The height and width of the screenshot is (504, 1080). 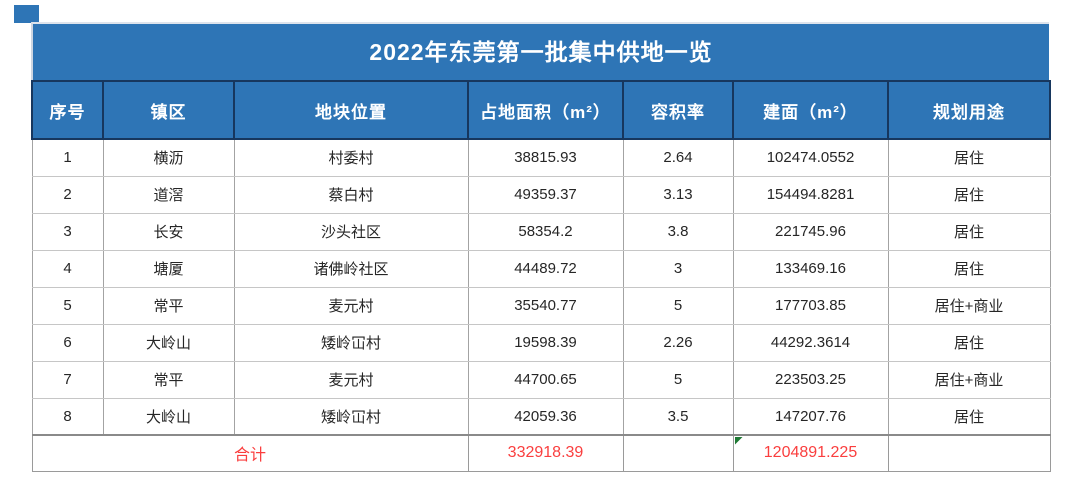 I want to click on total-row: 合计 332918.39 1204891.225, so click(x=541, y=453).